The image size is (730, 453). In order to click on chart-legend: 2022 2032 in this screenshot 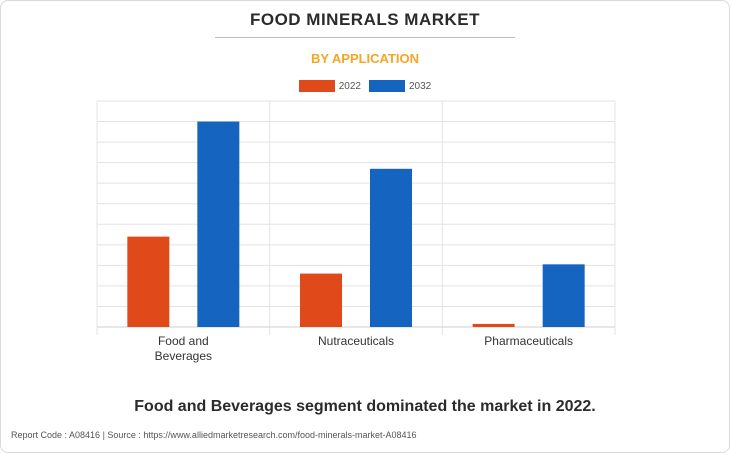, I will do `click(365, 86)`.